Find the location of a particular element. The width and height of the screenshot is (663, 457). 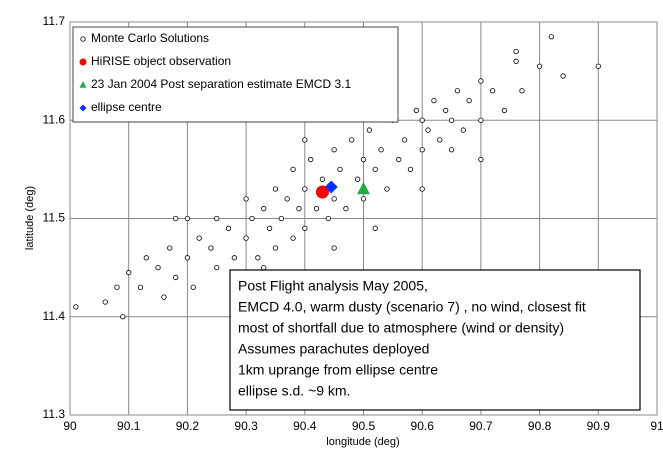

annotation-line: ellipse s.d. ~9 km. is located at coordinates (294, 391).